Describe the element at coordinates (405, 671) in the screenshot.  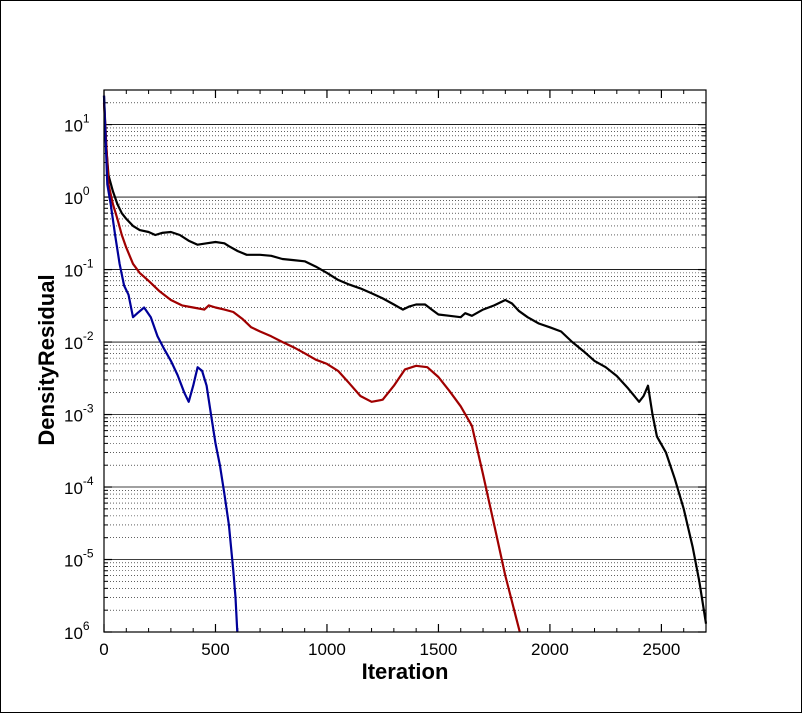
I see `x-axis-title: Iteration` at that location.